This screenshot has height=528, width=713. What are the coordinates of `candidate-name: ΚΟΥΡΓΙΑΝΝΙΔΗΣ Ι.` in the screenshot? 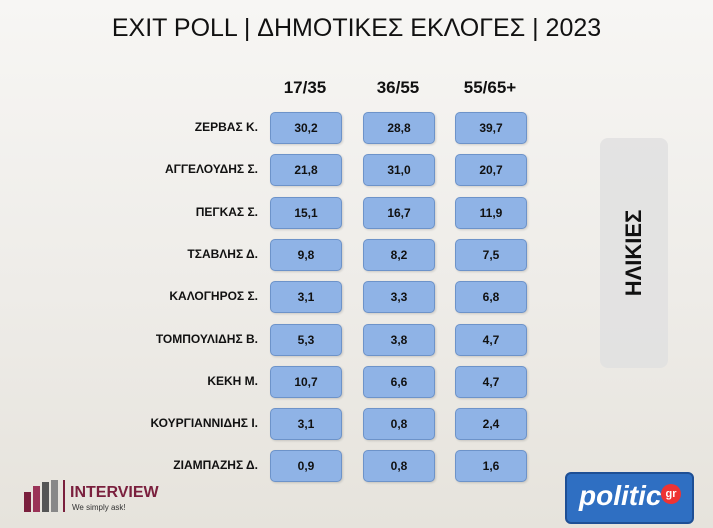 It's located at (204, 423).